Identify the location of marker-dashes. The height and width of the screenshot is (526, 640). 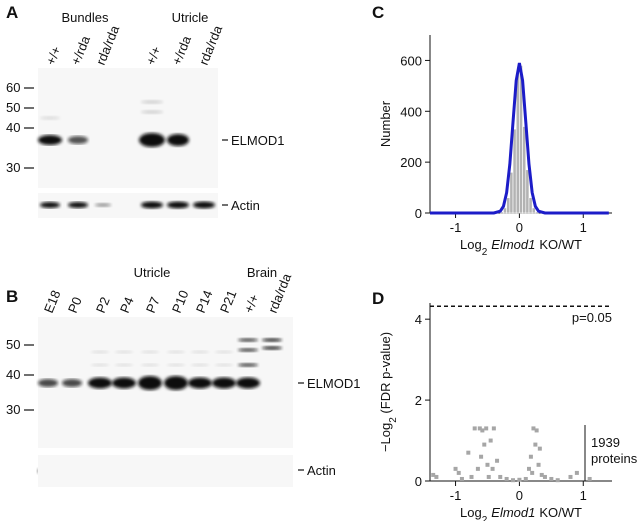
(126, 146).